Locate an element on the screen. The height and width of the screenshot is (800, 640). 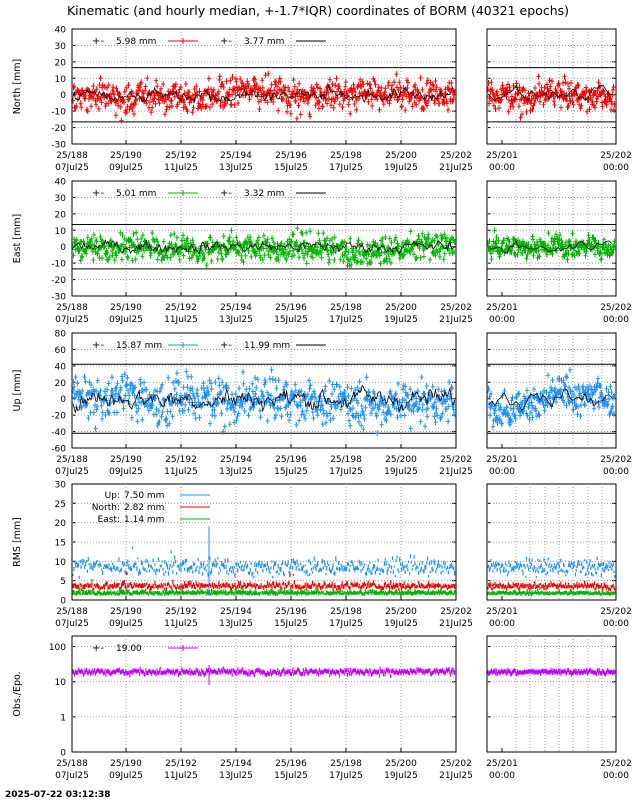
x-tick-label: 09Jul25 is located at coordinates (126, 776).